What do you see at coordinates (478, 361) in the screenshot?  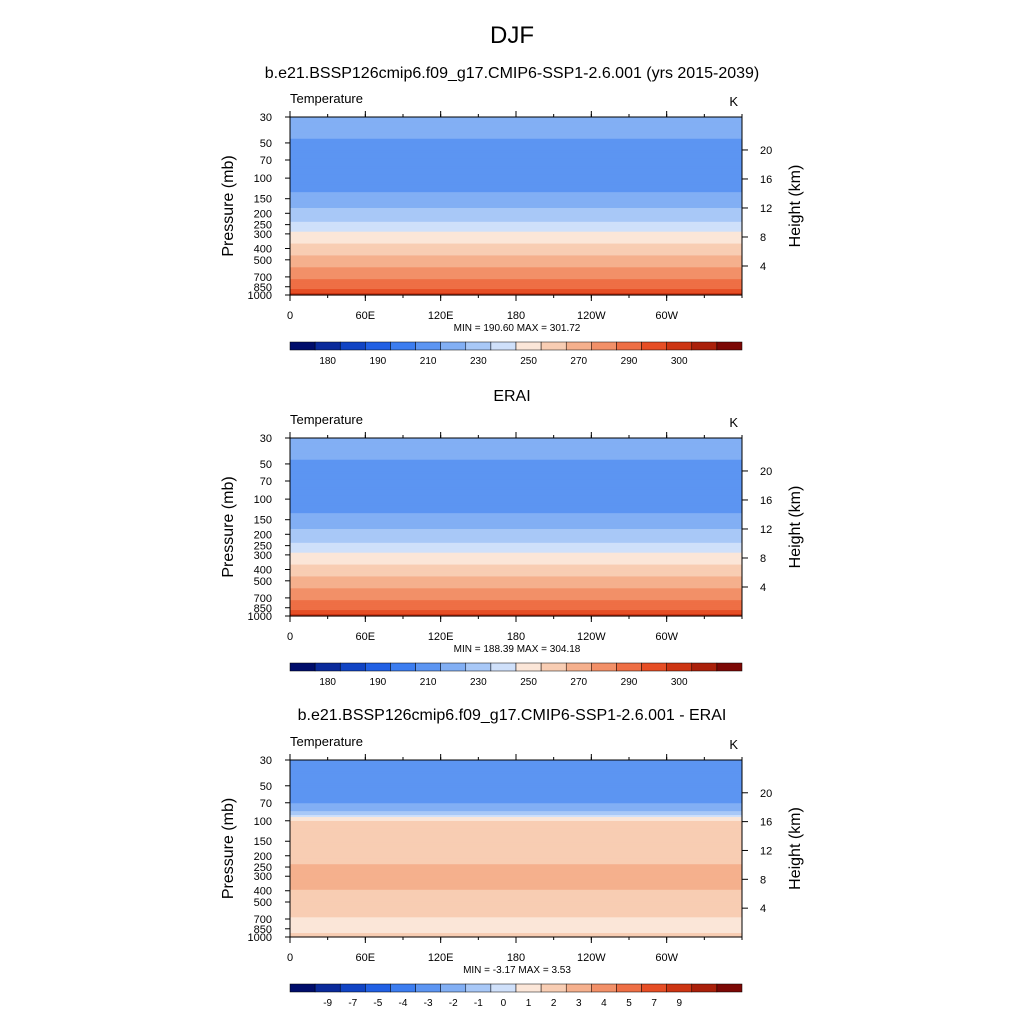 I see `colorbar-label: 230` at bounding box center [478, 361].